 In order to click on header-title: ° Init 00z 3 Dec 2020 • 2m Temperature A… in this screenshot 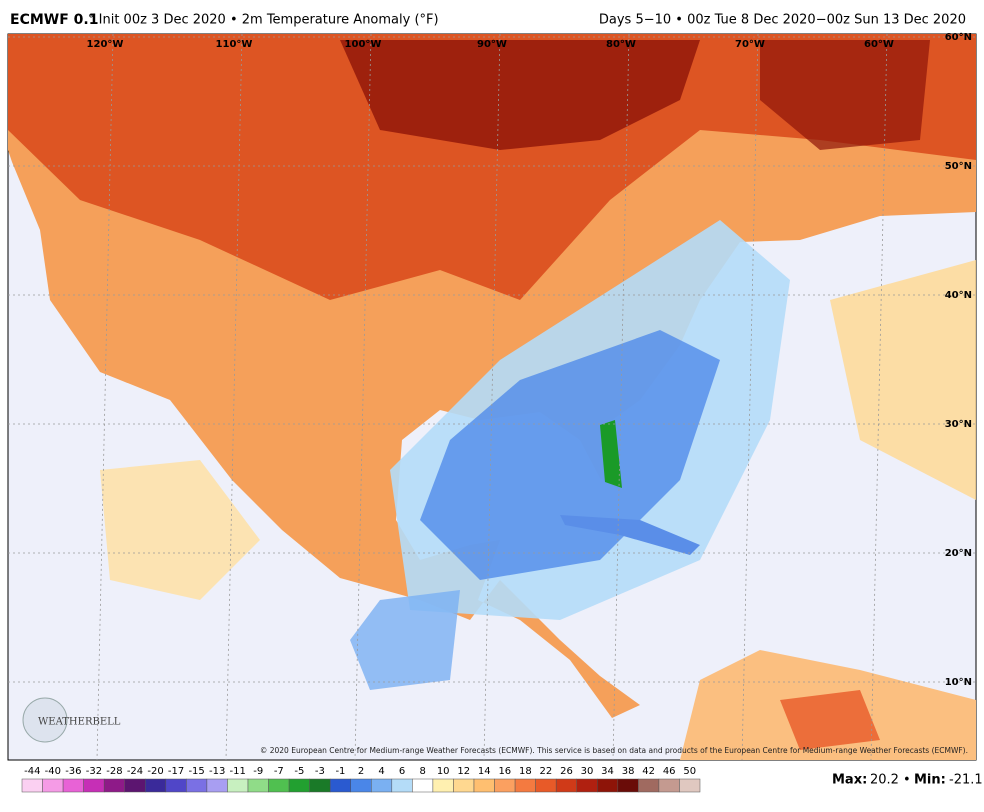, I will do `click(263, 20)`.